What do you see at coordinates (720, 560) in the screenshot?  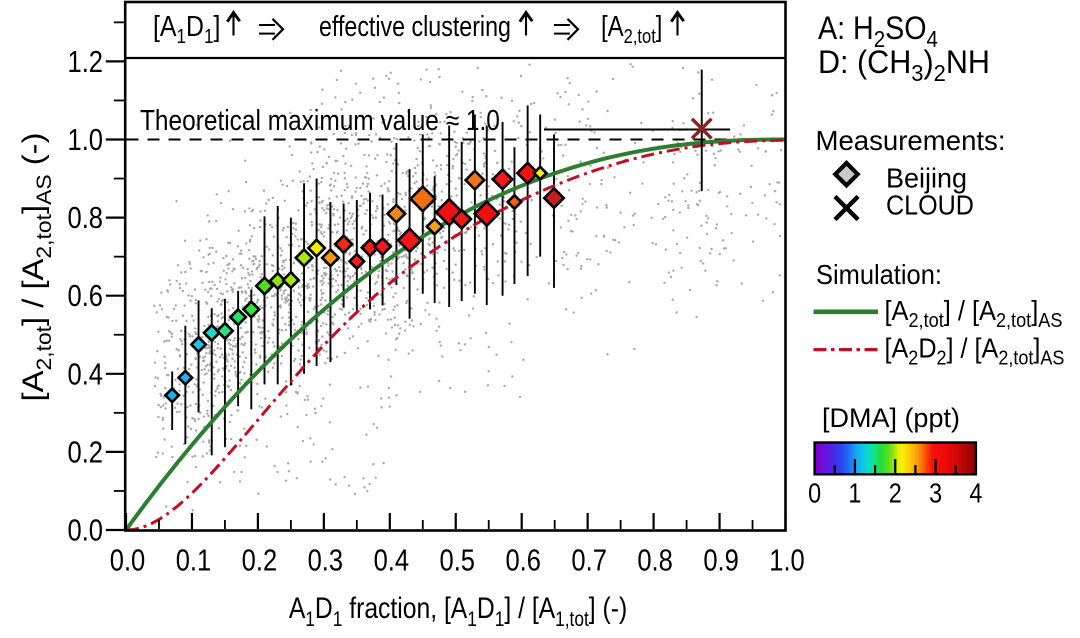 I see `svg-text: 0.9` at bounding box center [720, 560].